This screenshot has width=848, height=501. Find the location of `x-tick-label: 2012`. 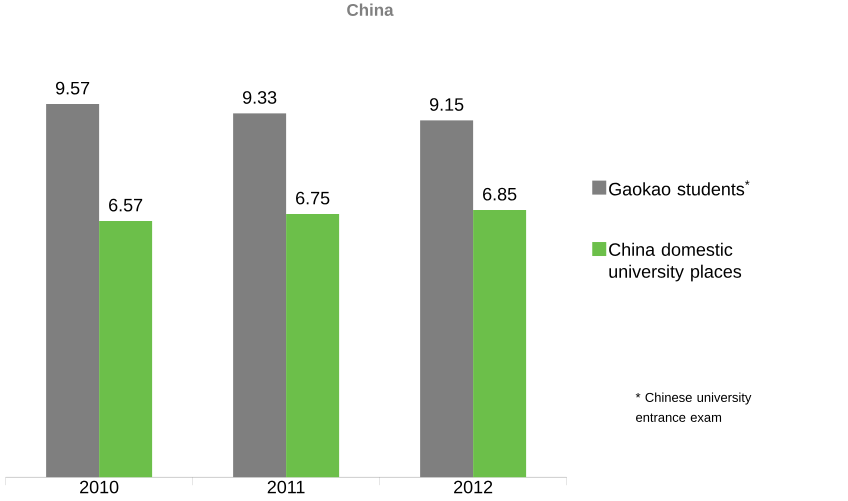

x-tick-label: 2012 is located at coordinates (473, 487).